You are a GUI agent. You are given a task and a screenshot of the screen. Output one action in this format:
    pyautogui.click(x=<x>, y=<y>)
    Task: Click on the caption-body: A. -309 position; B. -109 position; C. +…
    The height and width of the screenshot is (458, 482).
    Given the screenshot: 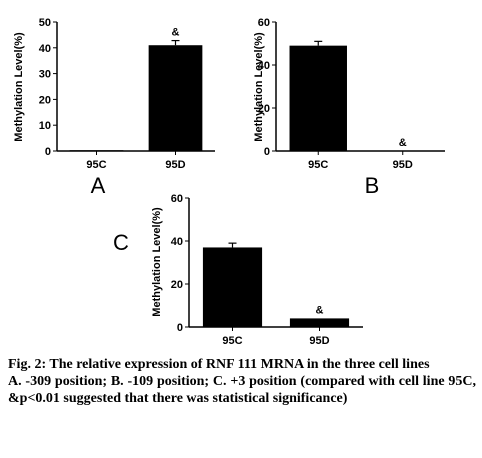 What is the action you would take?
    pyautogui.click(x=242, y=390)
    